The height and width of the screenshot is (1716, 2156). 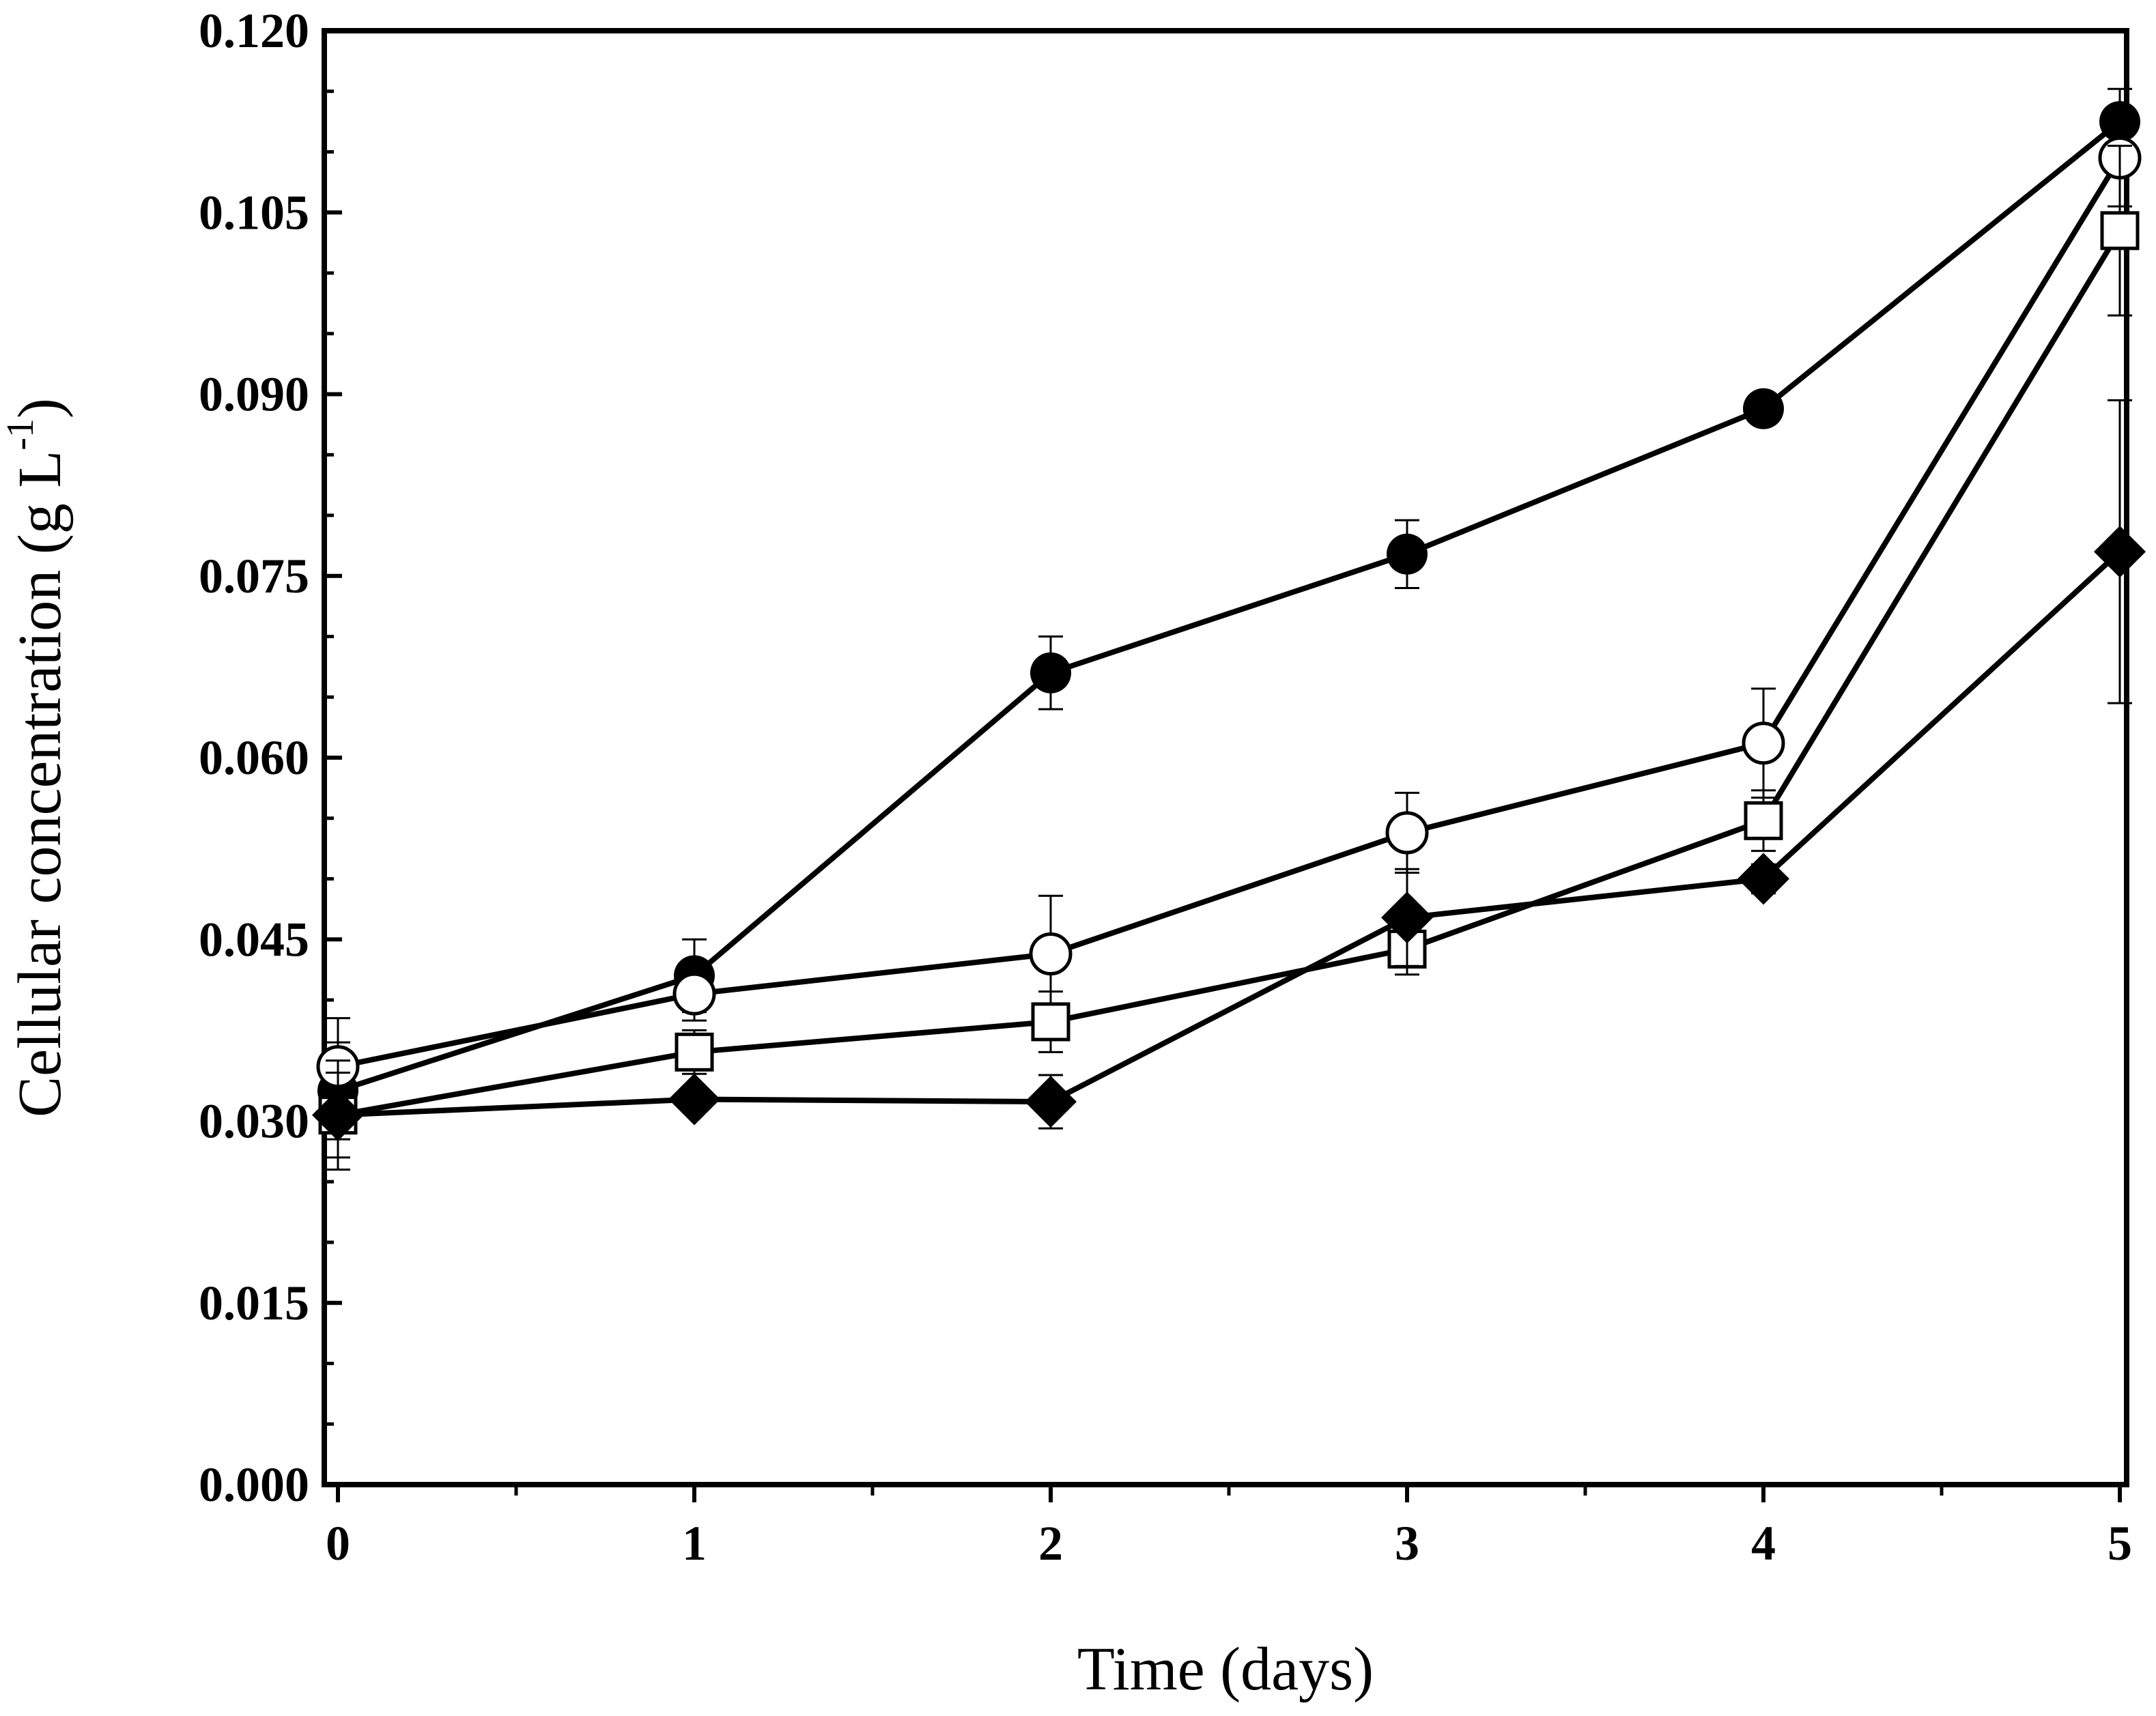 I want to click on y-axis-title-close: ), so click(x=40, y=408).